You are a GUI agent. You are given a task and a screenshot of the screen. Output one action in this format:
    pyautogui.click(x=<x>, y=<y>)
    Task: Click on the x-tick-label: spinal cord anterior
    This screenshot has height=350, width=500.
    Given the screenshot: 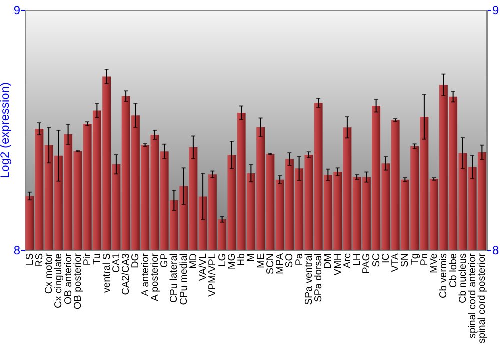 What is the action you would take?
    pyautogui.click(x=473, y=295)
    